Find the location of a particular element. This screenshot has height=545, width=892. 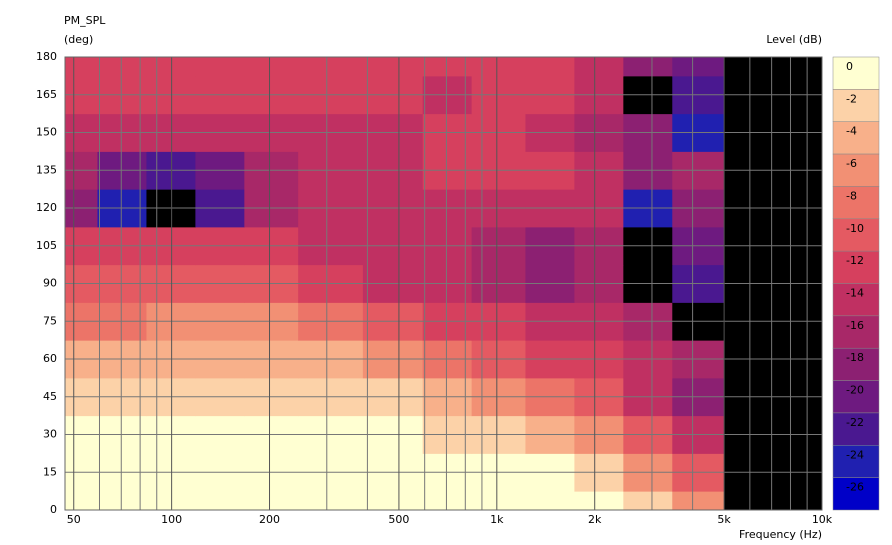

y-tick-label: 0 is located at coordinates (53, 509).